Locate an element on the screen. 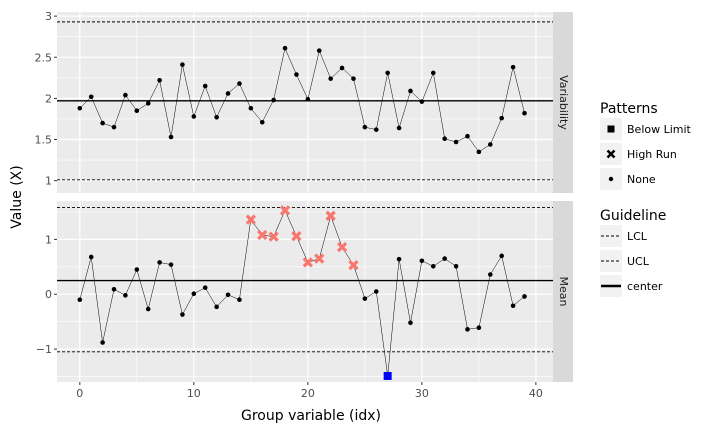 The height and width of the screenshot is (437, 724). facet-strip-label: Variability is located at coordinates (563, 102).